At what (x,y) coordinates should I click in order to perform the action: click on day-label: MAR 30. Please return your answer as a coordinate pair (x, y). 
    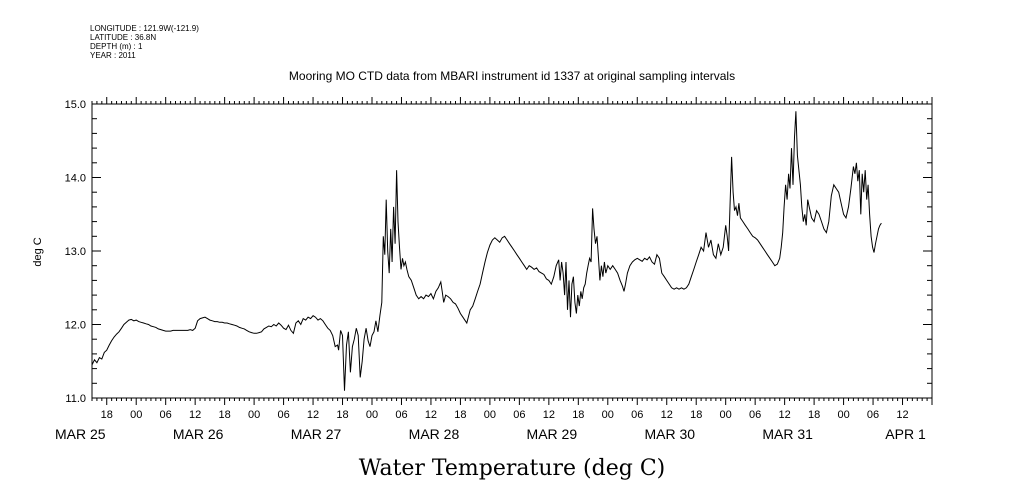
    Looking at the image, I should click on (669, 434).